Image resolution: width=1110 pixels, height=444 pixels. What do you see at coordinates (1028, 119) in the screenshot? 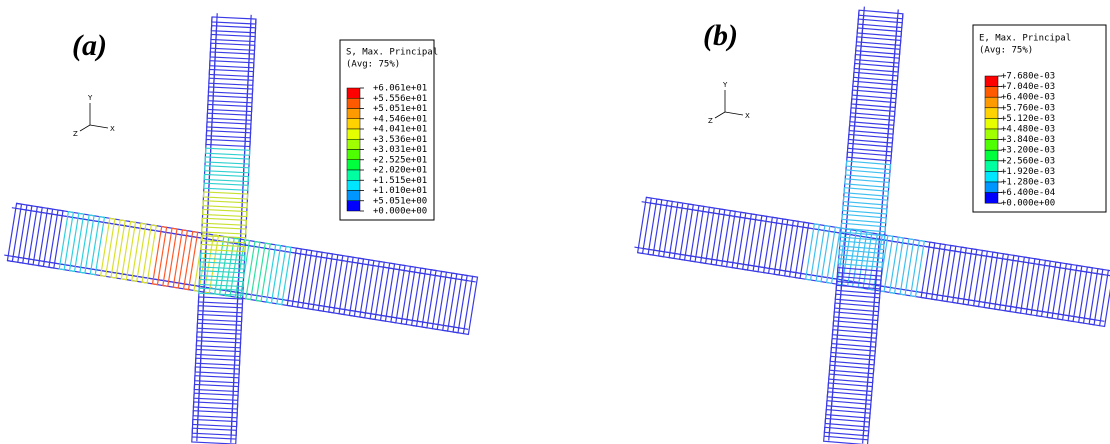
I see `legend-entry: +5.120e-03` at bounding box center [1028, 119].